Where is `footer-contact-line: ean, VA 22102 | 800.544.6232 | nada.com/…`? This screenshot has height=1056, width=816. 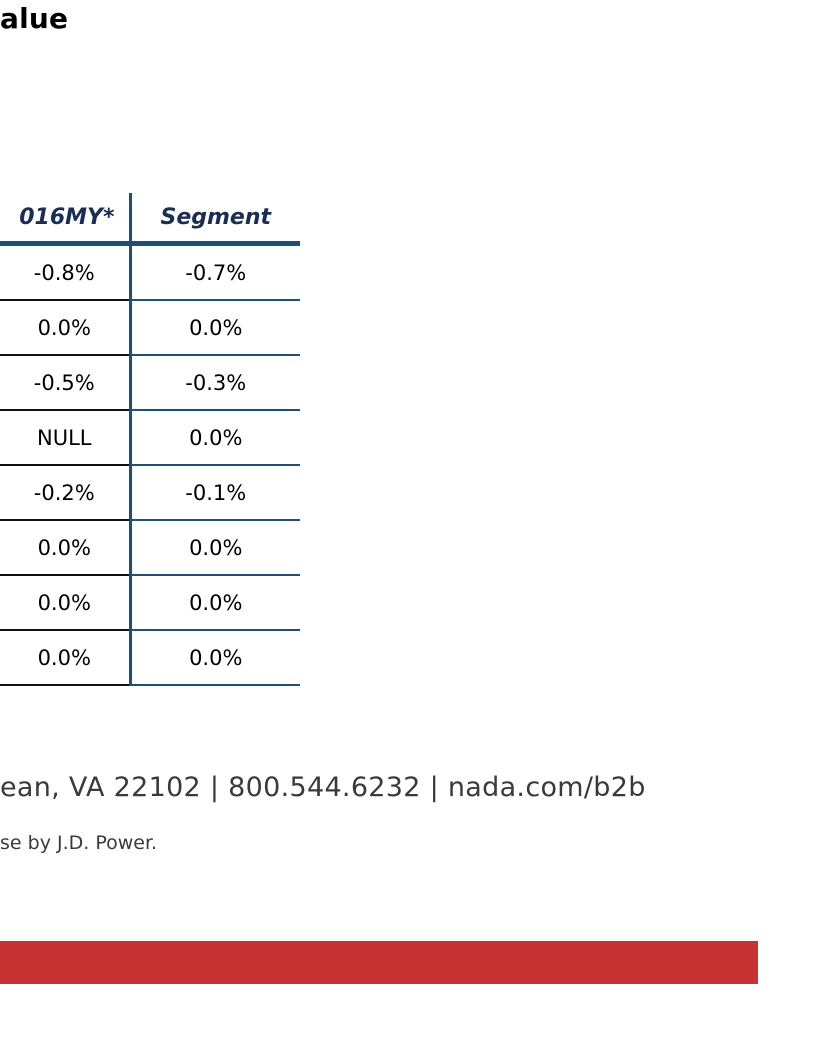
footer-contact-line: ean, VA 22102 | 800.544.6232 | nada.com/… is located at coordinates (323, 787).